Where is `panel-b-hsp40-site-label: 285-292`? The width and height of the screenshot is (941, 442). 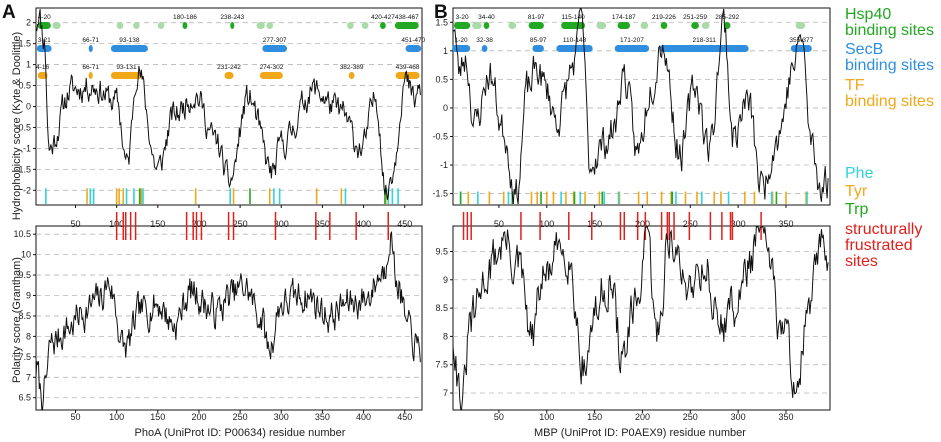 panel-b-hsp40-site-label: 285-292 is located at coordinates (727, 17).